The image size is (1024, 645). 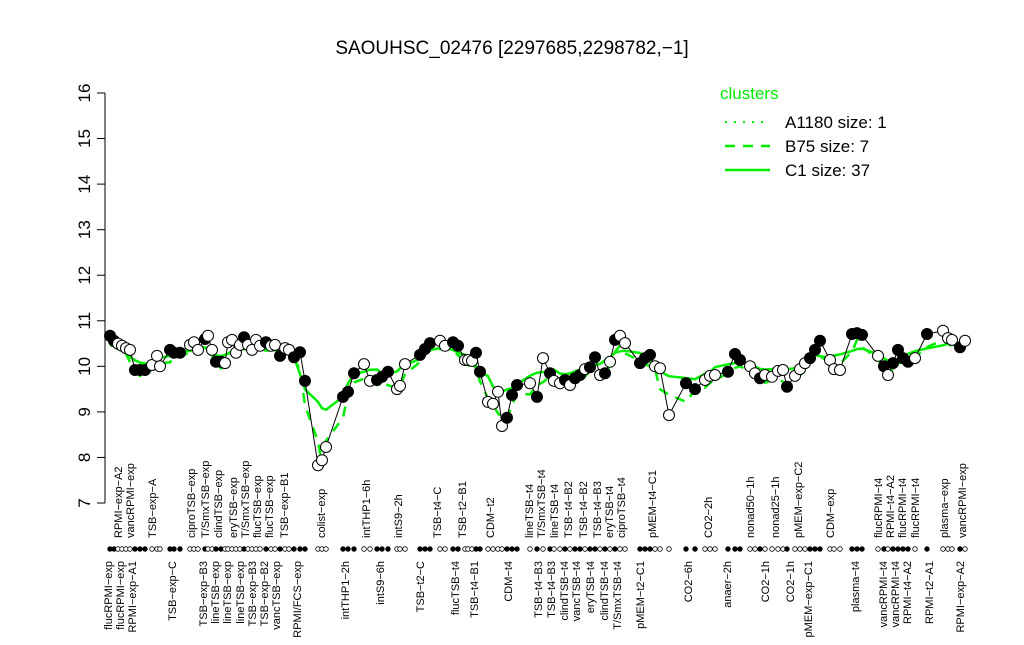 I want to click on legend-title: clusters, so click(x=749, y=93).